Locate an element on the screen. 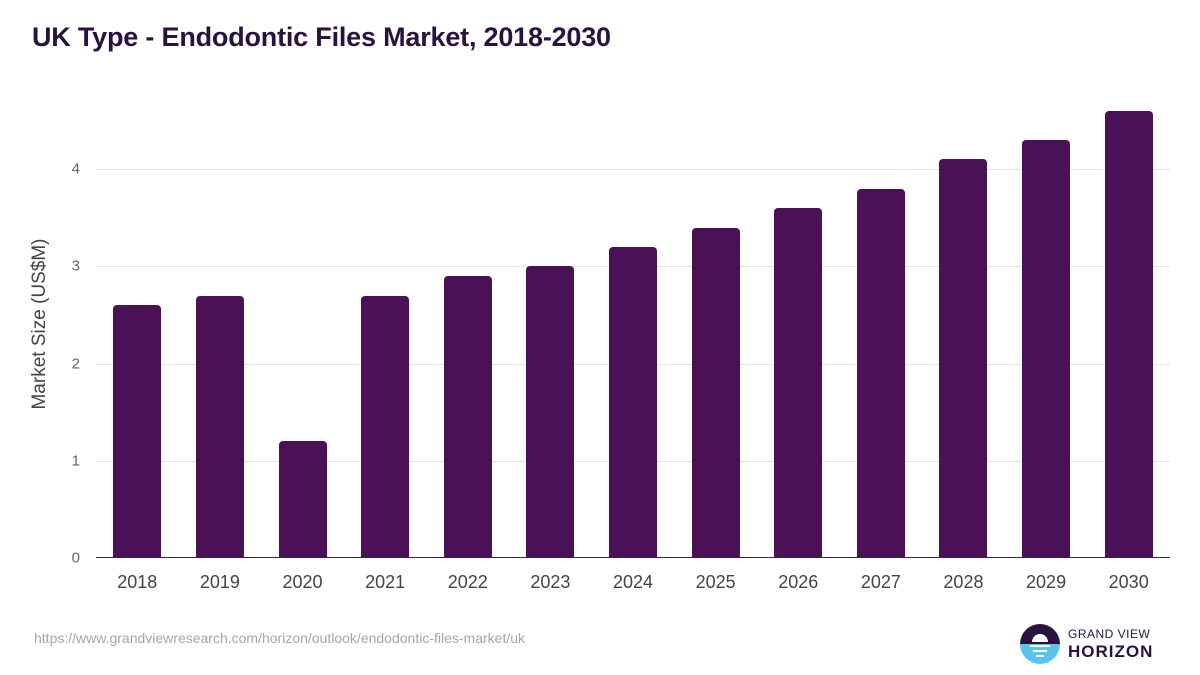  x-tick-label: 2023 is located at coordinates (550, 582).